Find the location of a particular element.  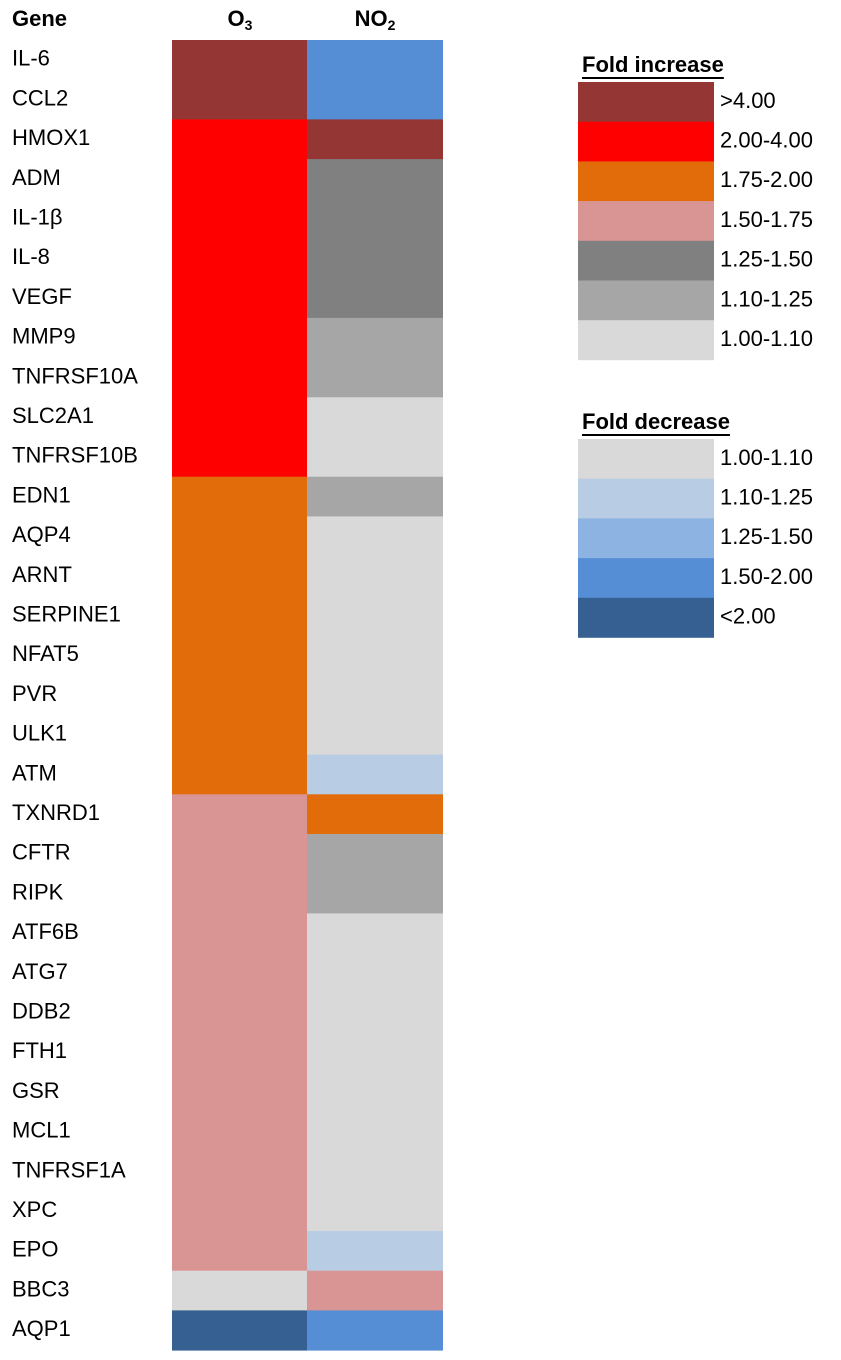

gene-label: CCL2 is located at coordinates (40, 97).